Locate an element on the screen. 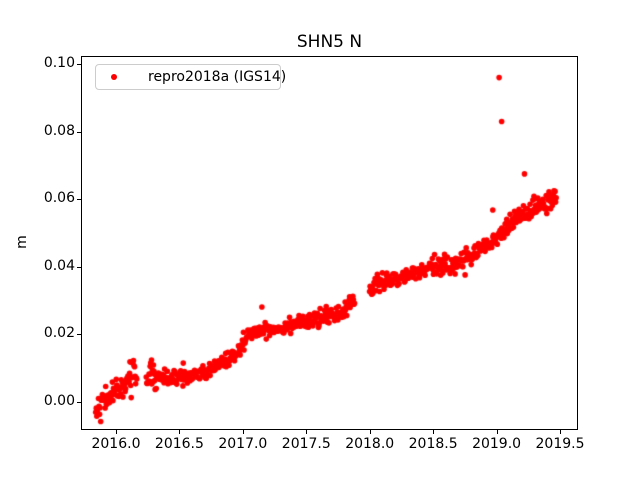  x-tick-label: 2018.5 is located at coordinates (433, 444).